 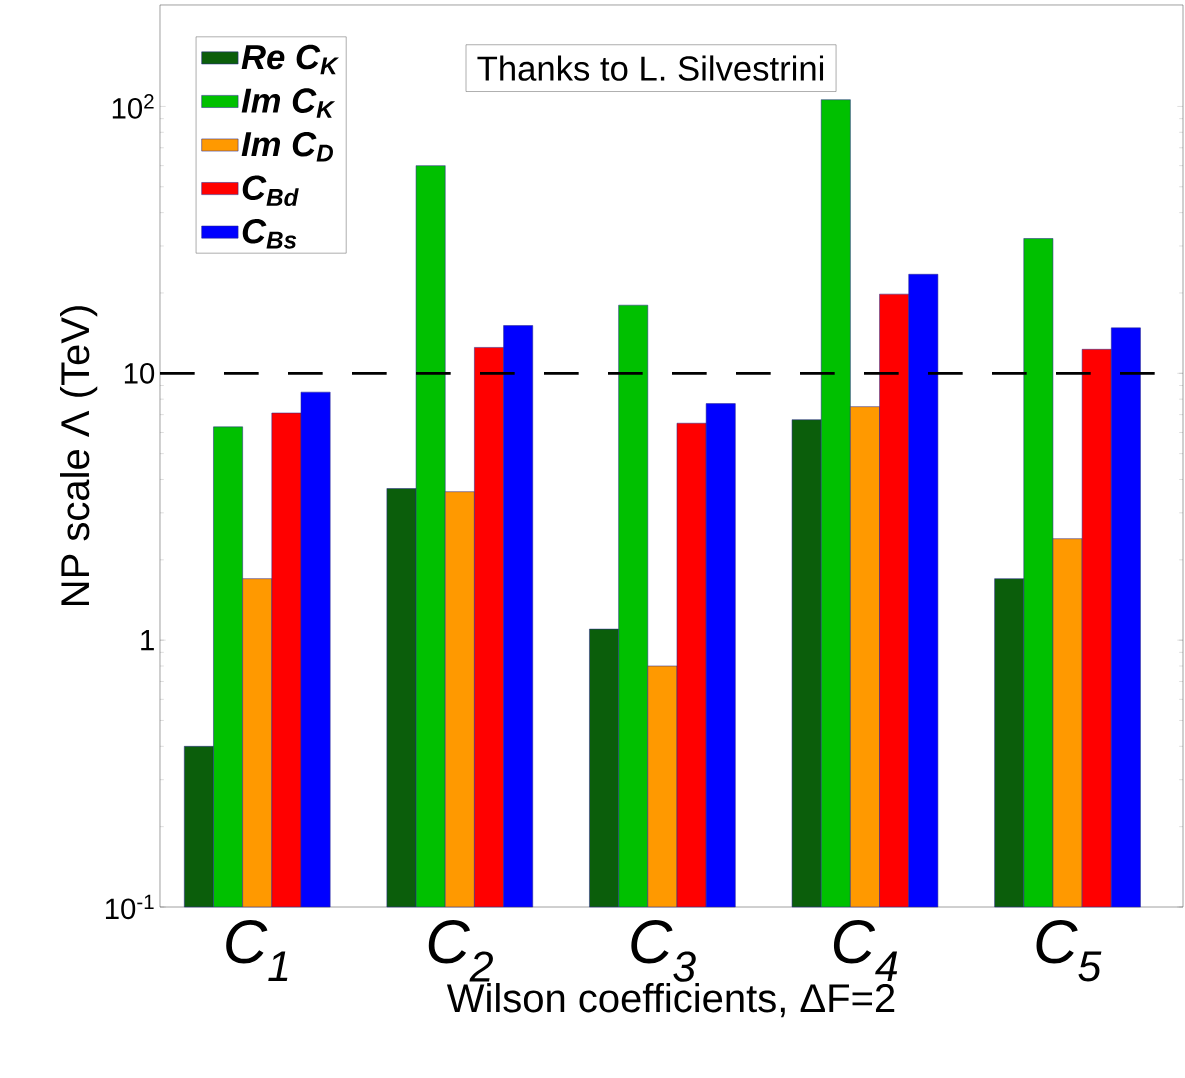 What do you see at coordinates (865, 950) in the screenshot?
I see `x-tick-label: C$_{4}$` at bounding box center [865, 950].